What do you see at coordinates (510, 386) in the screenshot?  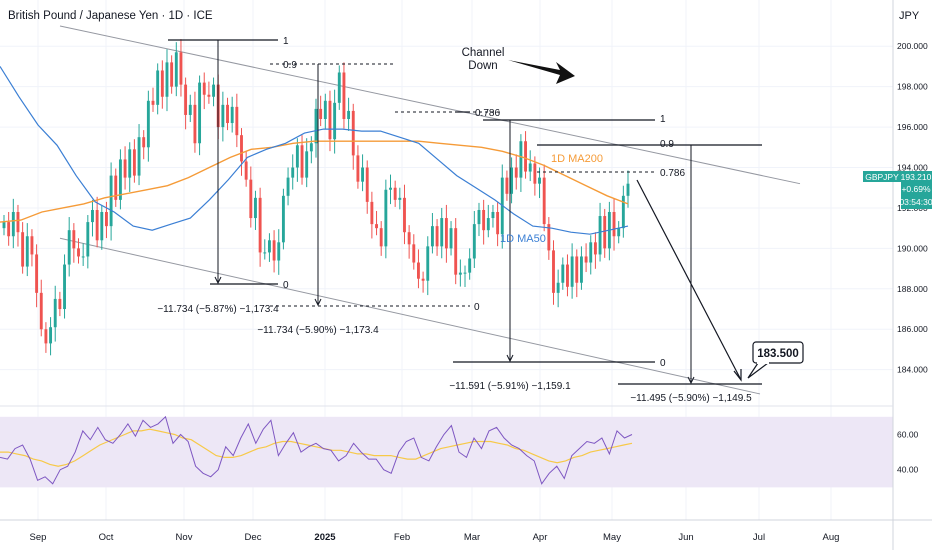 I see `measure-label: −11.591 (−5.91%) −1,159.1` at bounding box center [510, 386].